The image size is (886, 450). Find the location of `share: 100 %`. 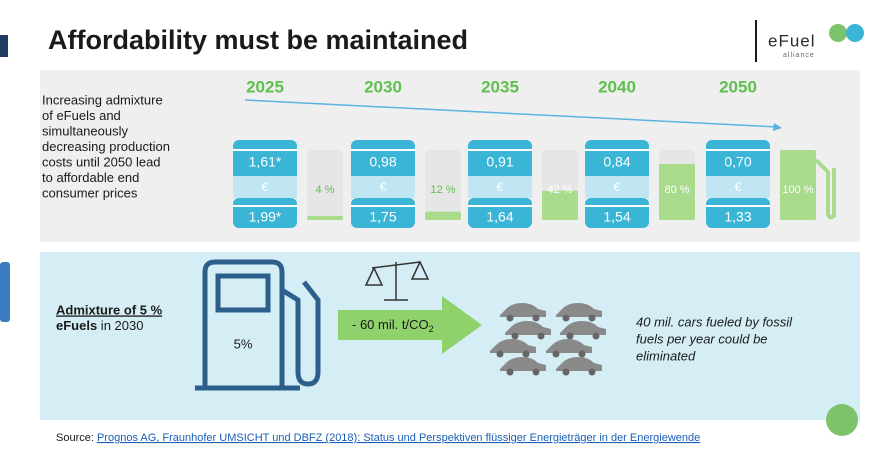

share: 100 % is located at coordinates (797, 190).